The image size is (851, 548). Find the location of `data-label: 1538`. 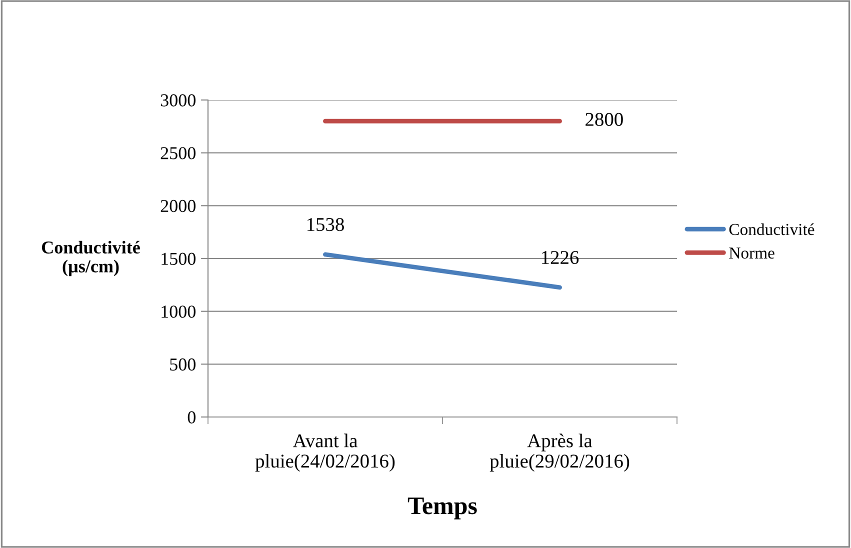

data-label: 1538 is located at coordinates (326, 225).